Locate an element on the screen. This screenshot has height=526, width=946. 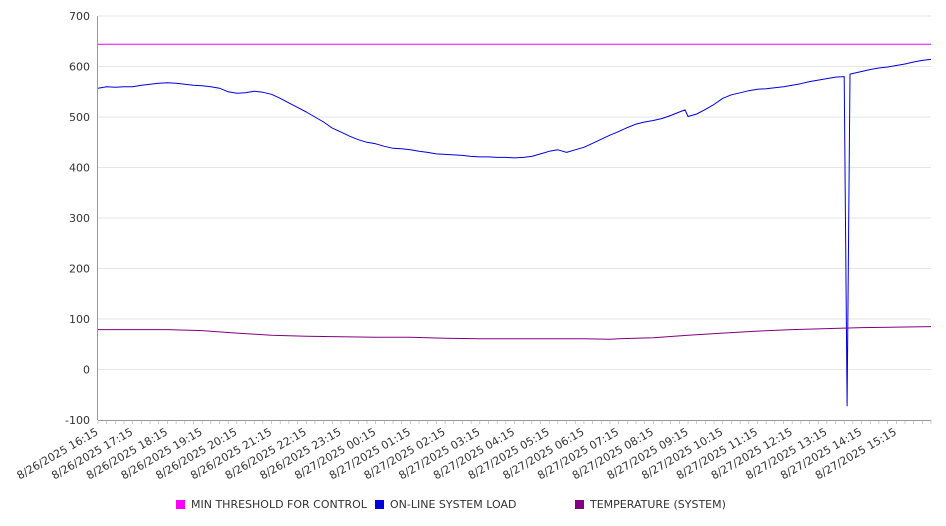
y-tick-labels: -100 0 100 200 300 400 500 600 700 is located at coordinates (77, 218).